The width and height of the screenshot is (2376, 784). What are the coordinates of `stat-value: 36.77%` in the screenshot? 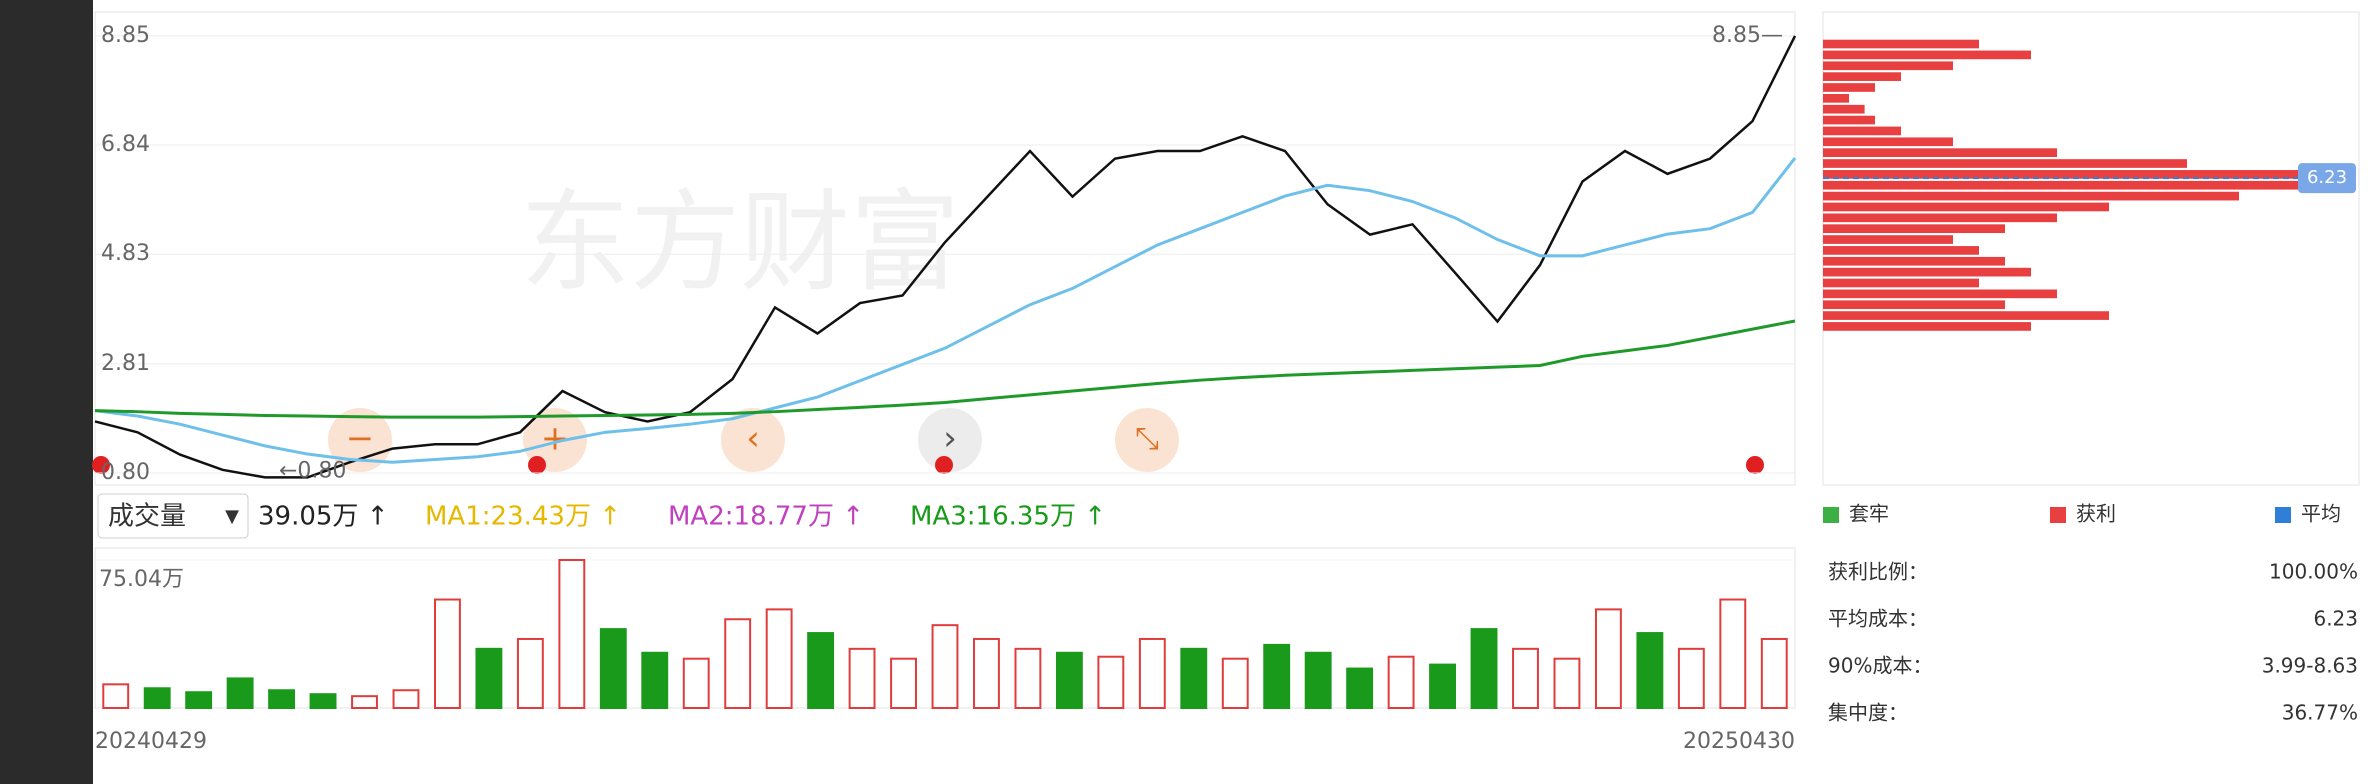 It's located at (2320, 713).